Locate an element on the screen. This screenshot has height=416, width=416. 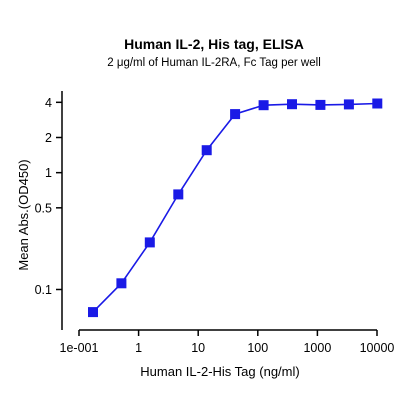
y-axis-label: Mean Abs.(OD450) is located at coordinates (23, 214).